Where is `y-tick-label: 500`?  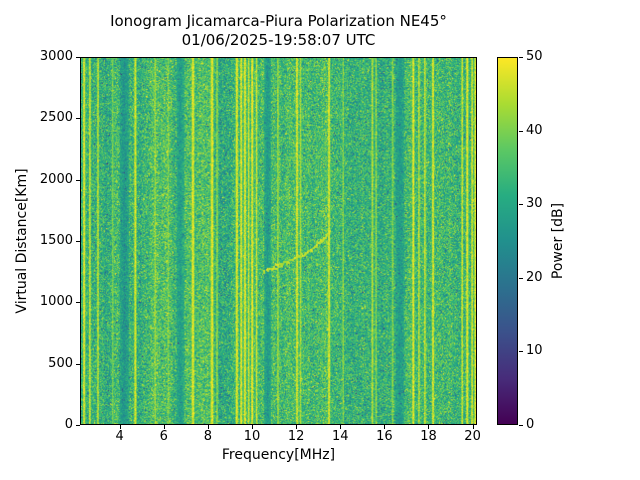
y-tick-label: 500 is located at coordinates (60, 363).